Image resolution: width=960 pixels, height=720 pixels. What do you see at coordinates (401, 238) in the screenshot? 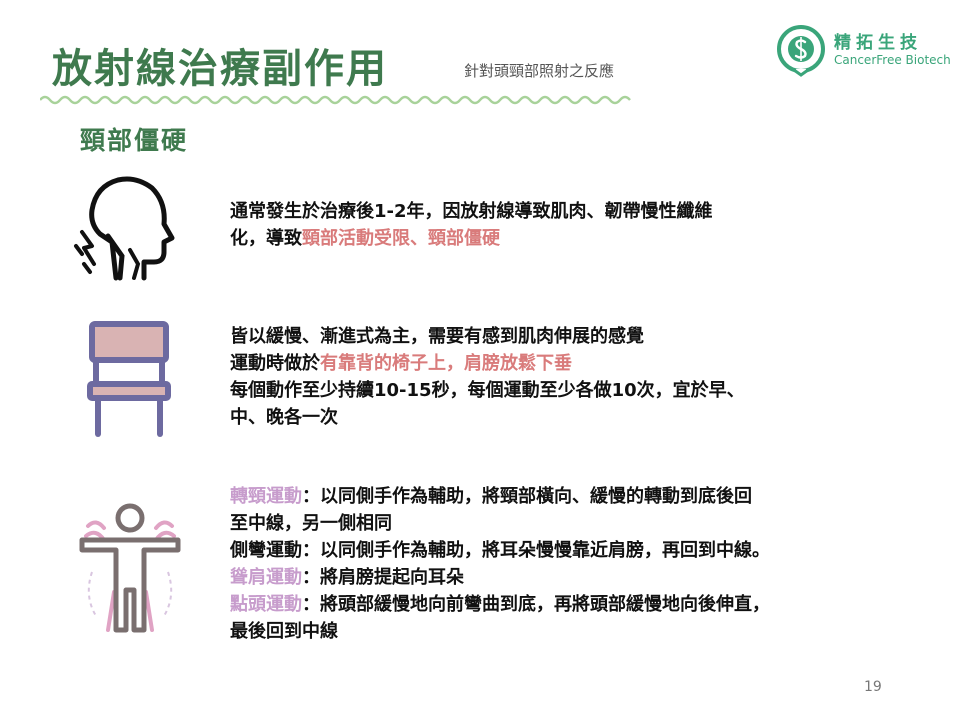
I see `description-highlight: 頸部活動受限、頸部僵硬` at bounding box center [401, 238].